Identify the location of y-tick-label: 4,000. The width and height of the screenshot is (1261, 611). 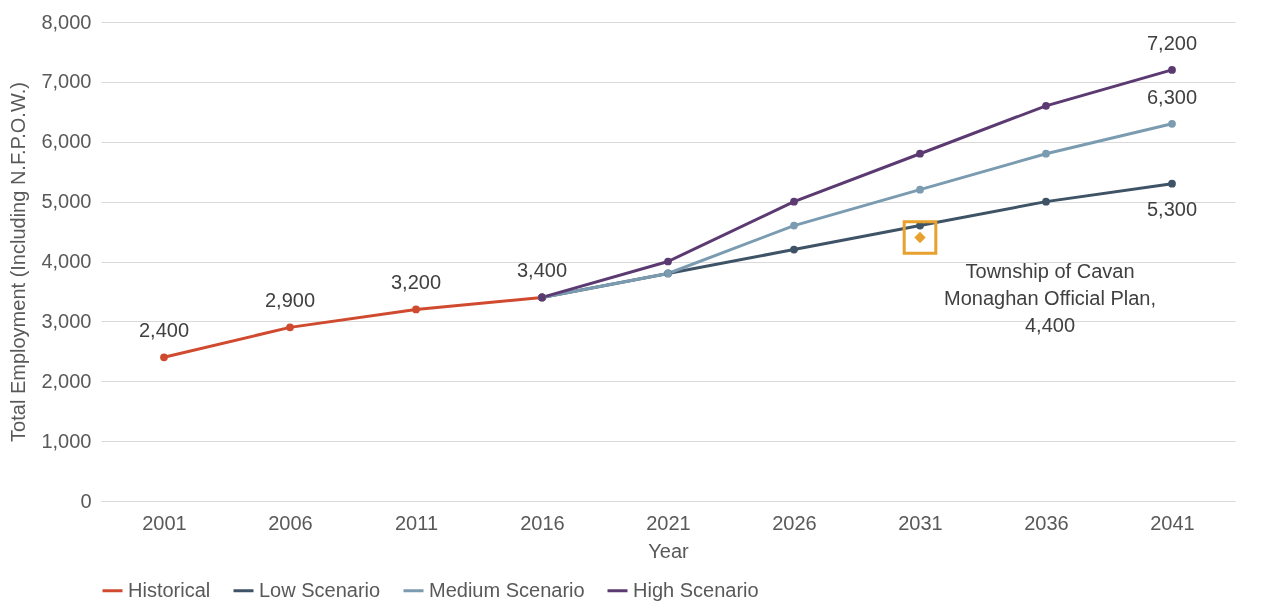
(66, 261).